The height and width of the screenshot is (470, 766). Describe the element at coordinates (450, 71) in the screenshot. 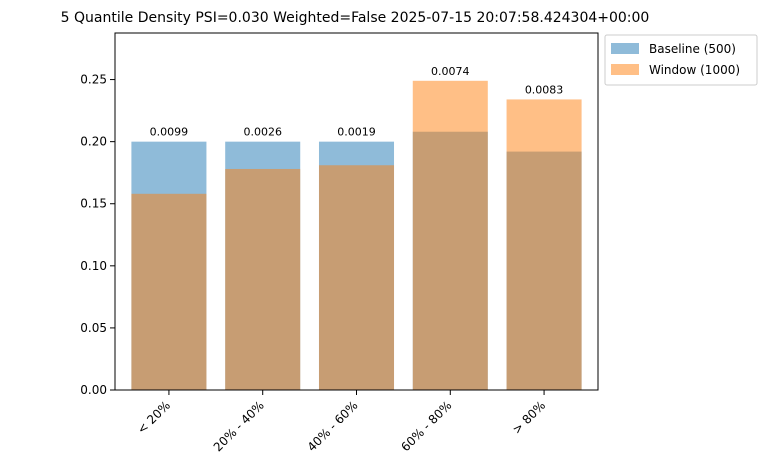

I see `bar-label-4: 0.0074` at that location.